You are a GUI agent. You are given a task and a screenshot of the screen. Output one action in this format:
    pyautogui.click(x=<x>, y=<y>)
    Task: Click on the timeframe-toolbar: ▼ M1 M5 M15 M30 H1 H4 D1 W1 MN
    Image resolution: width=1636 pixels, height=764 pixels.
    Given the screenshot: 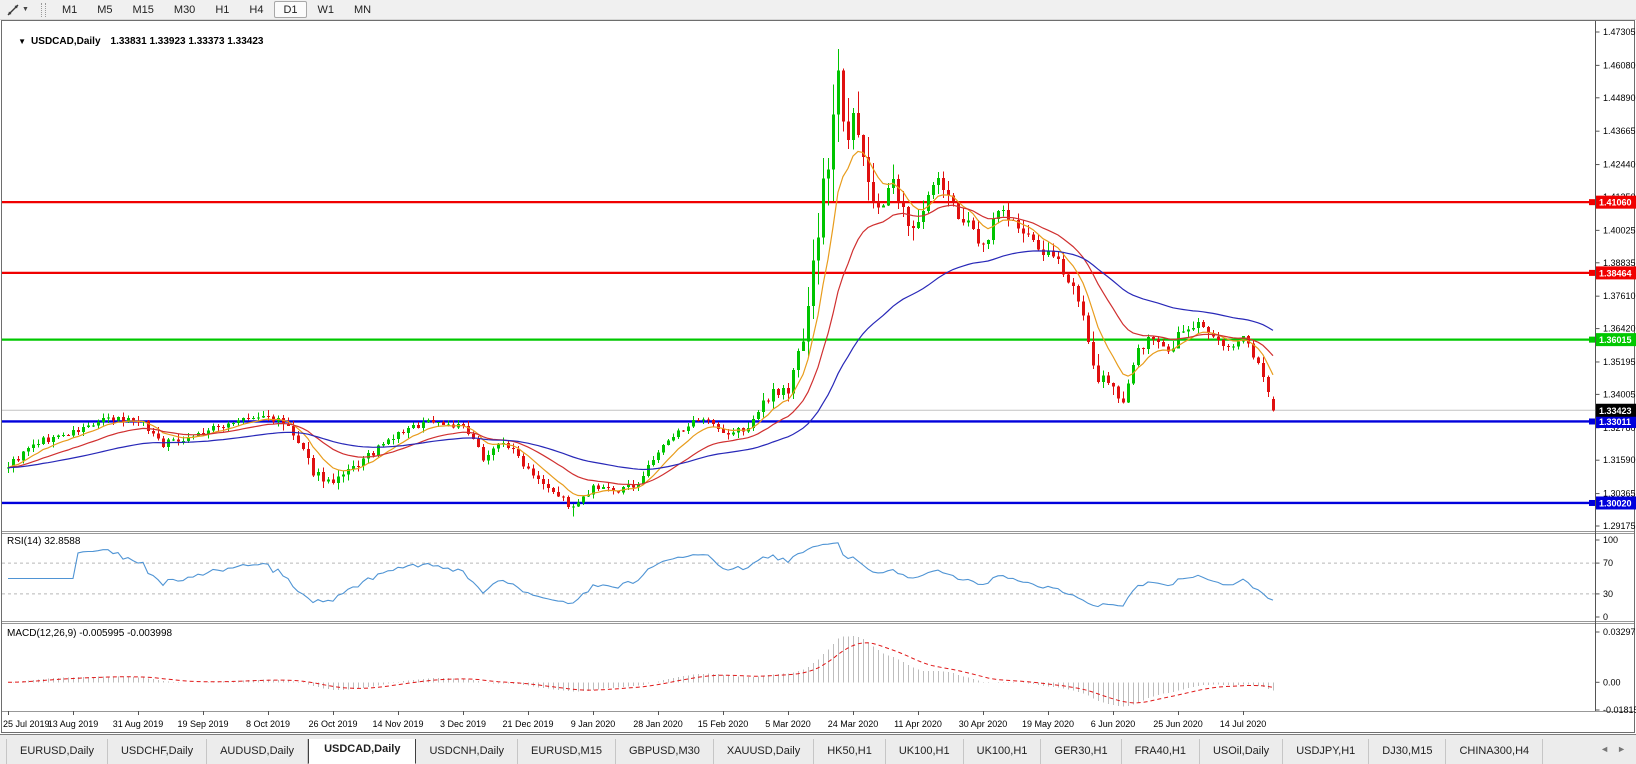 What is the action you would take?
    pyautogui.click(x=818, y=10)
    